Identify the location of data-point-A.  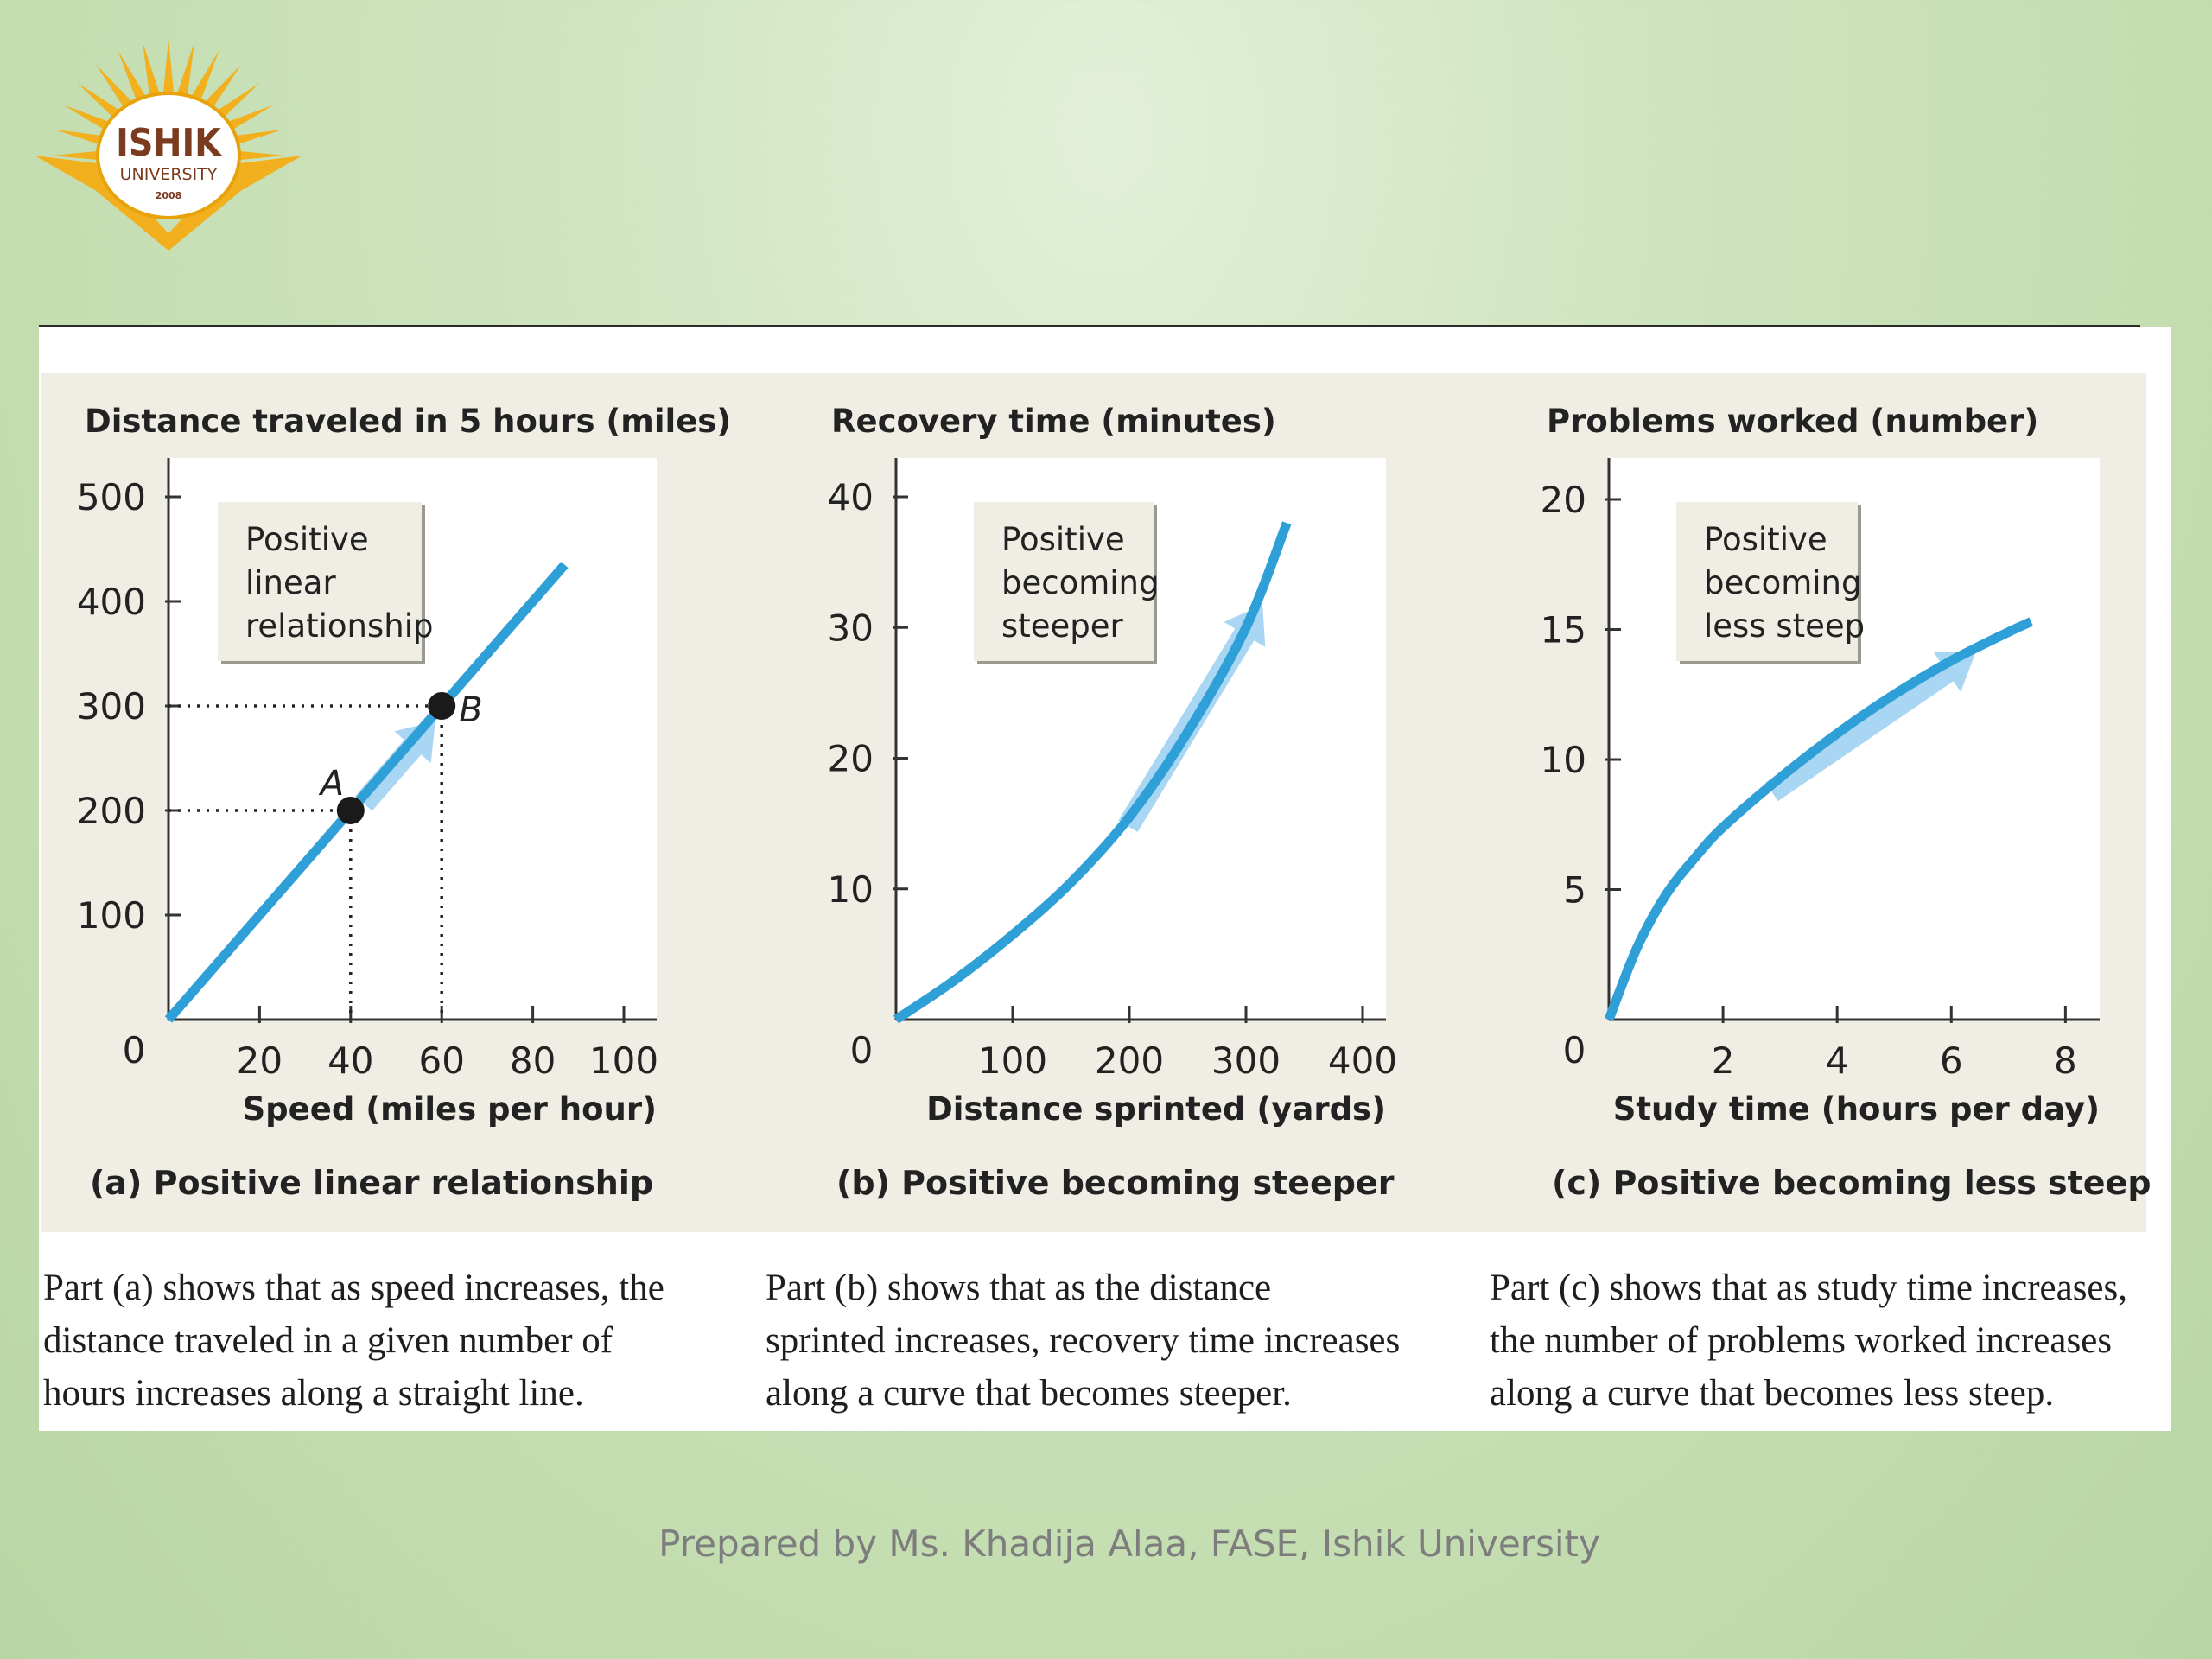
(350, 810).